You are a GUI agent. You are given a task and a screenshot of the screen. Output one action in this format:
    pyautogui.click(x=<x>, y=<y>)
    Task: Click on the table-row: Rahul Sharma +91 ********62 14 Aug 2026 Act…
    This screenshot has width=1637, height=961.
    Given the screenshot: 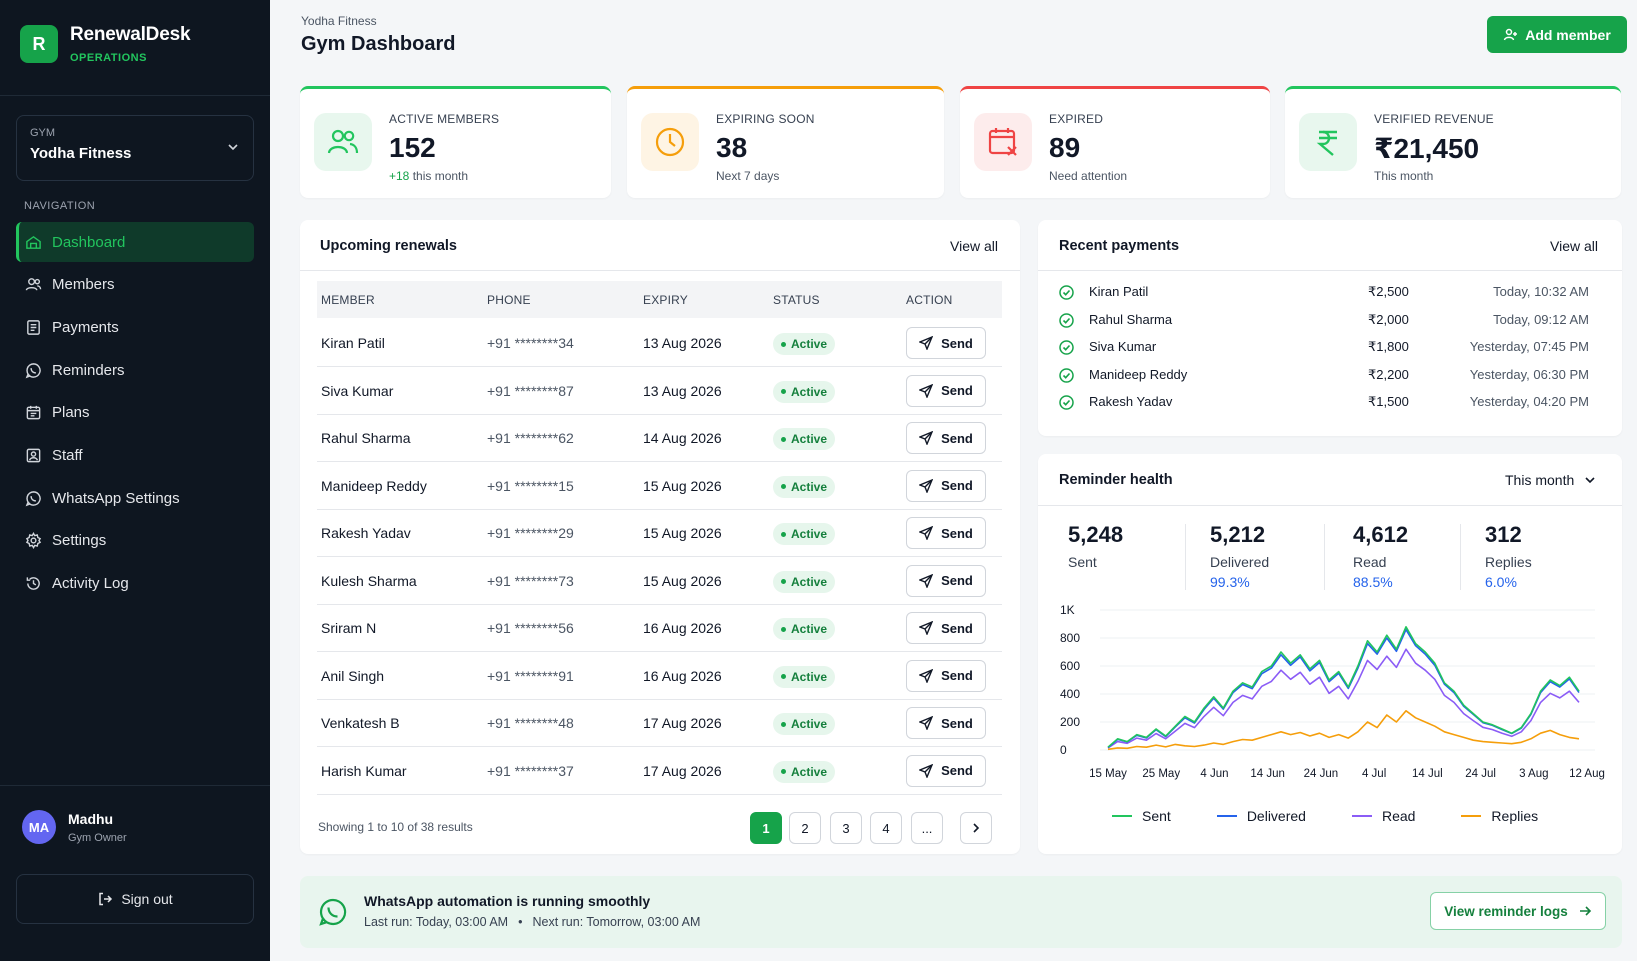 What is the action you would take?
    pyautogui.click(x=659, y=438)
    